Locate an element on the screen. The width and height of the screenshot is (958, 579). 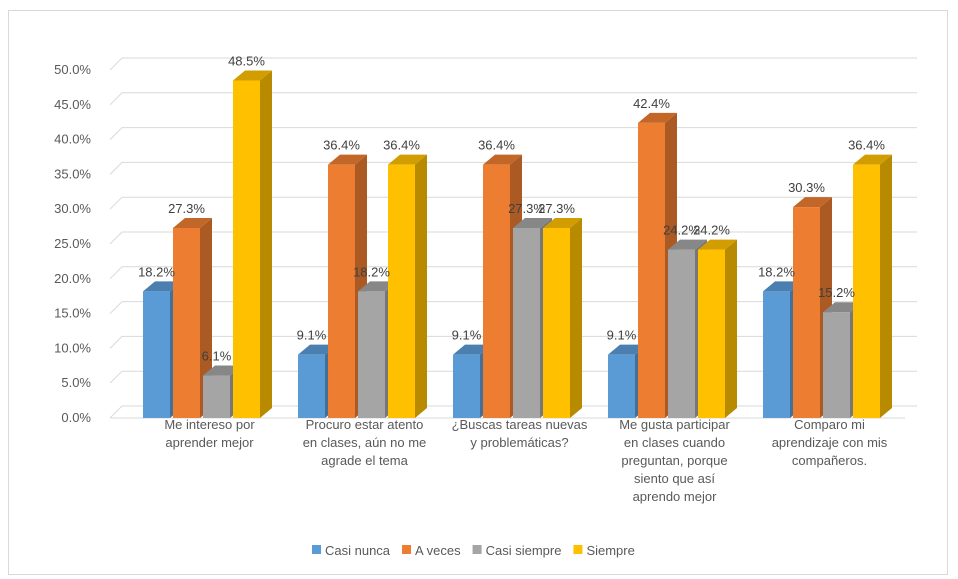
y-tick-label: 30.0% is located at coordinates (72, 208).